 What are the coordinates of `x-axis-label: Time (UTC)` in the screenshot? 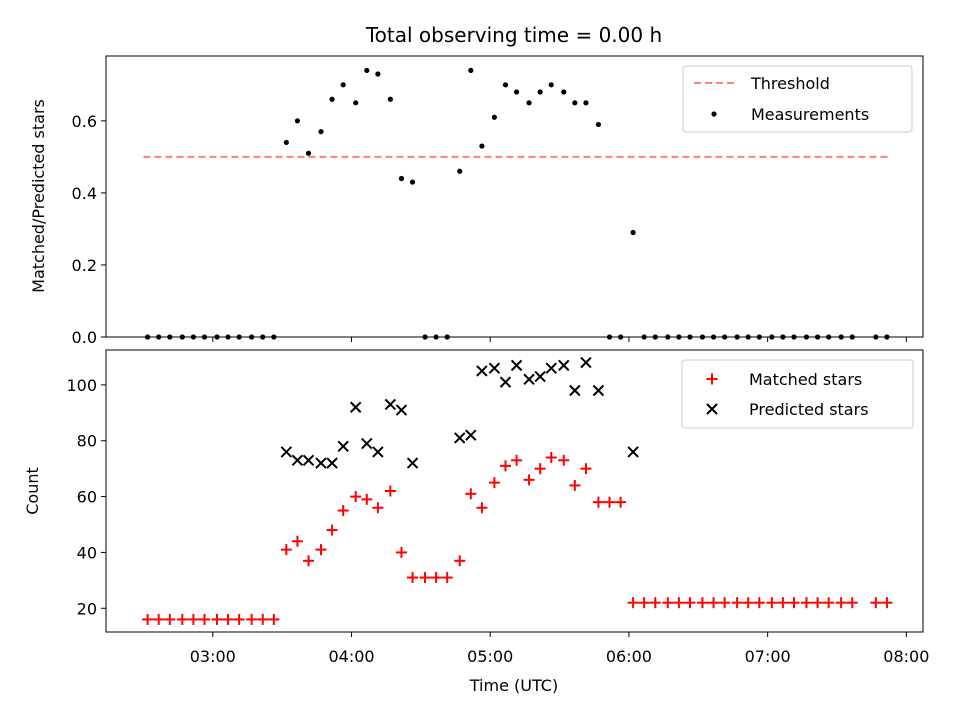 It's located at (513, 685).